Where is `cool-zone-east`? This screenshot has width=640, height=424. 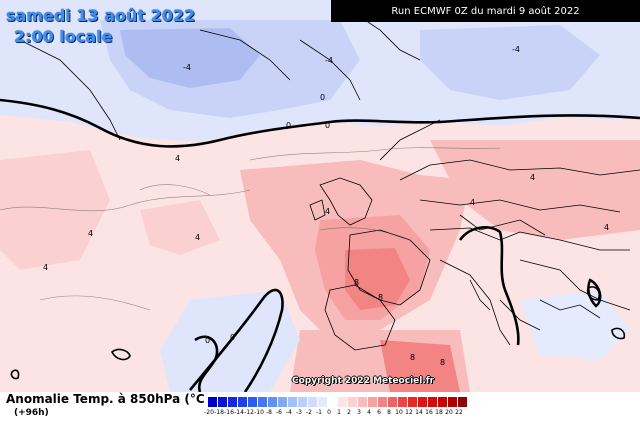
cool-zone-east is located at coordinates (510, 62).